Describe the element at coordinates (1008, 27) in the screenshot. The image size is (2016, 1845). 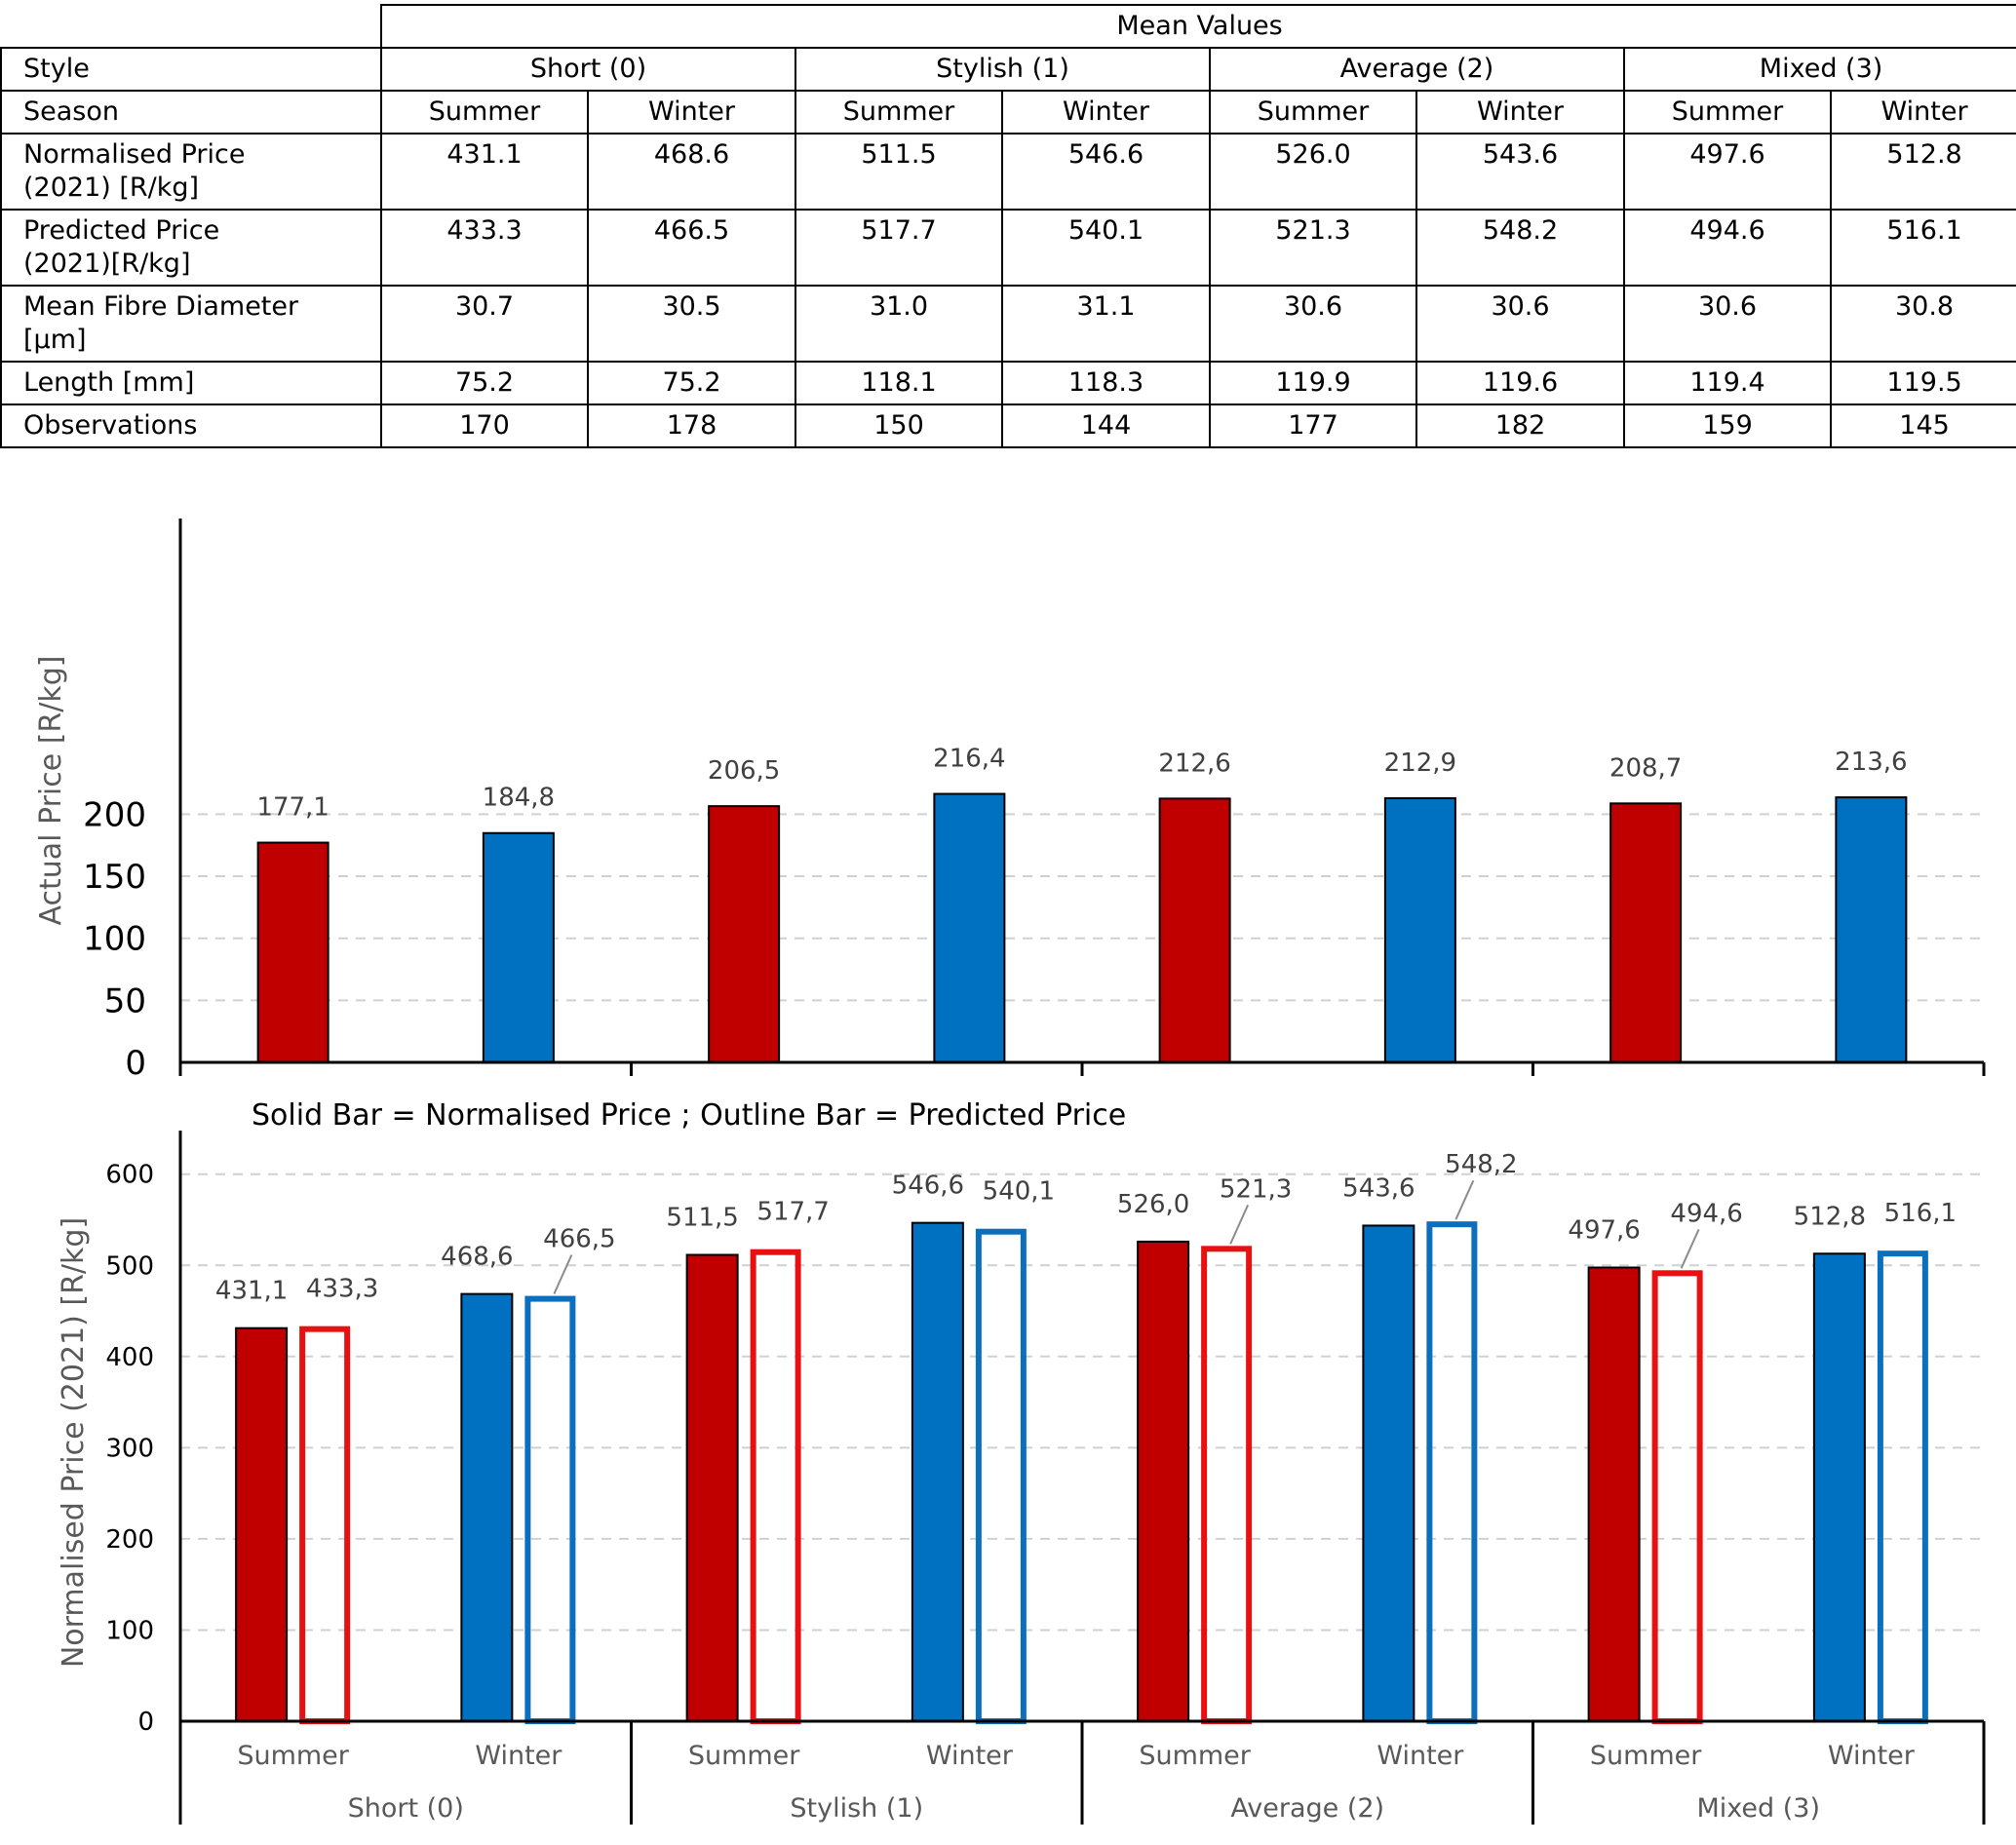
I see `table-super-header-row: Mean Values` at that location.